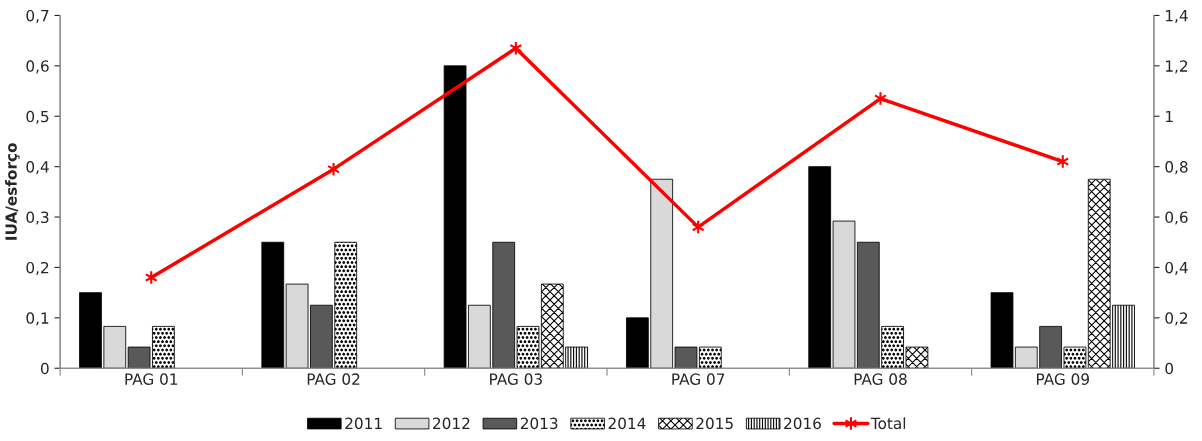 The width and height of the screenshot is (1202, 441). What do you see at coordinates (44, 368) in the screenshot?
I see `y-tick-label: 0` at bounding box center [44, 368].